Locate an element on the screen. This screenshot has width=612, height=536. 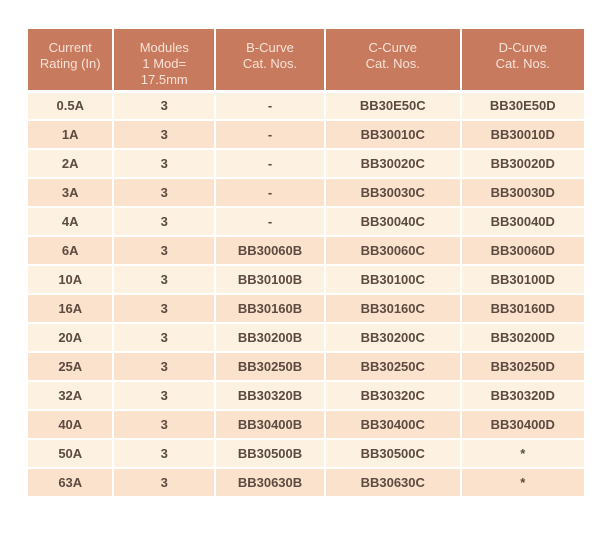
cell-c-curve-50A: BB30500C is located at coordinates (392, 453).